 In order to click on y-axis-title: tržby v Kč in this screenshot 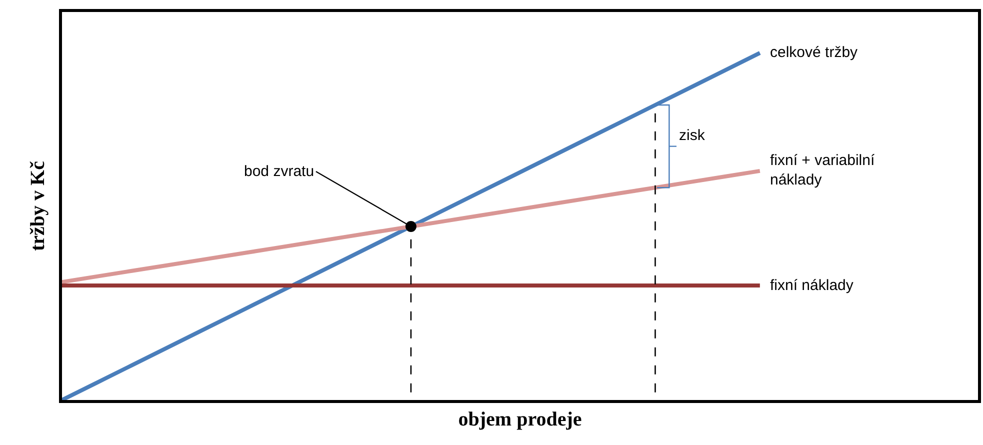, I will do `click(37, 205)`.